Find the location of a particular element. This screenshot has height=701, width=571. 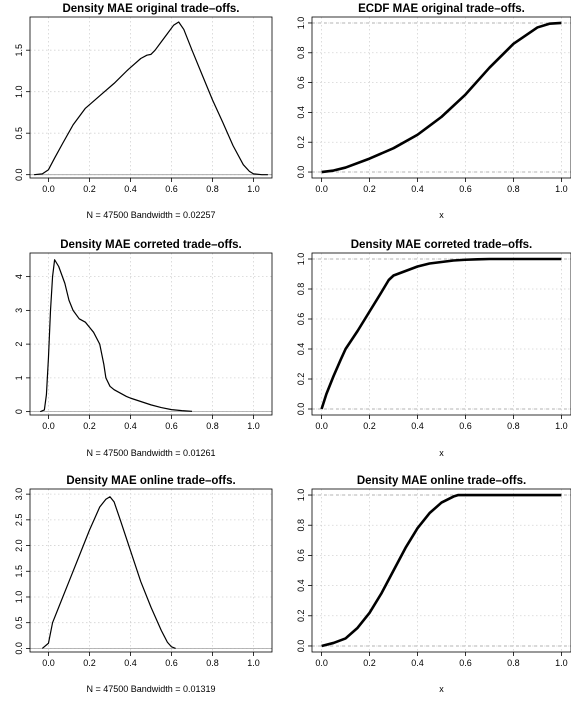

y-tick-label: 2.5 is located at coordinates (19, 520).